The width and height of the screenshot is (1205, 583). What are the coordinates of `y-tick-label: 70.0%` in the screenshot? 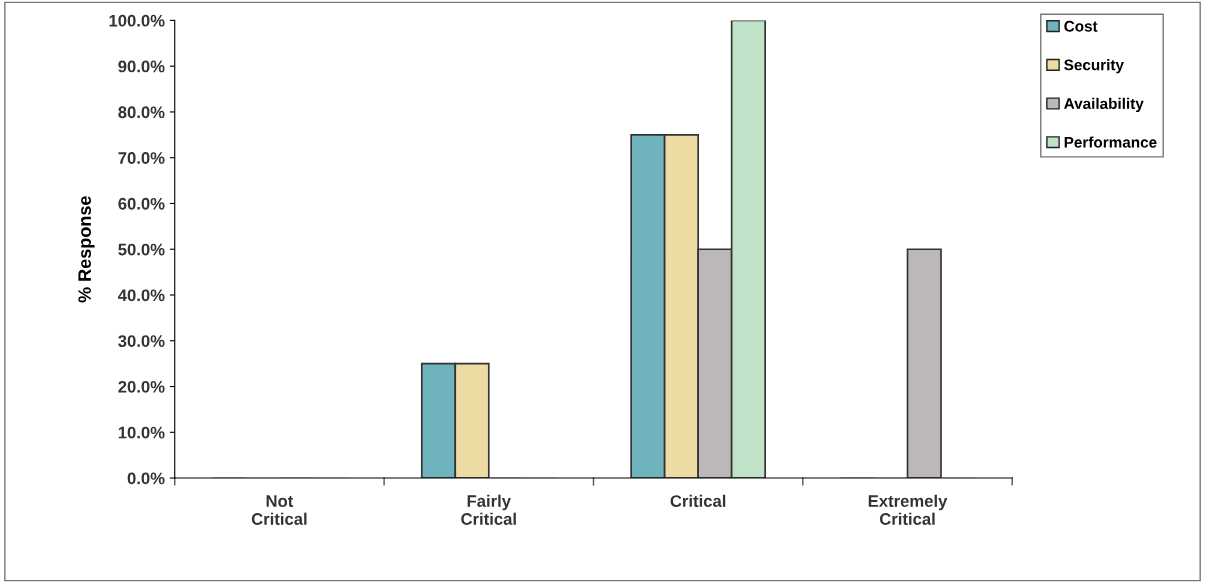 It's located at (141, 158).